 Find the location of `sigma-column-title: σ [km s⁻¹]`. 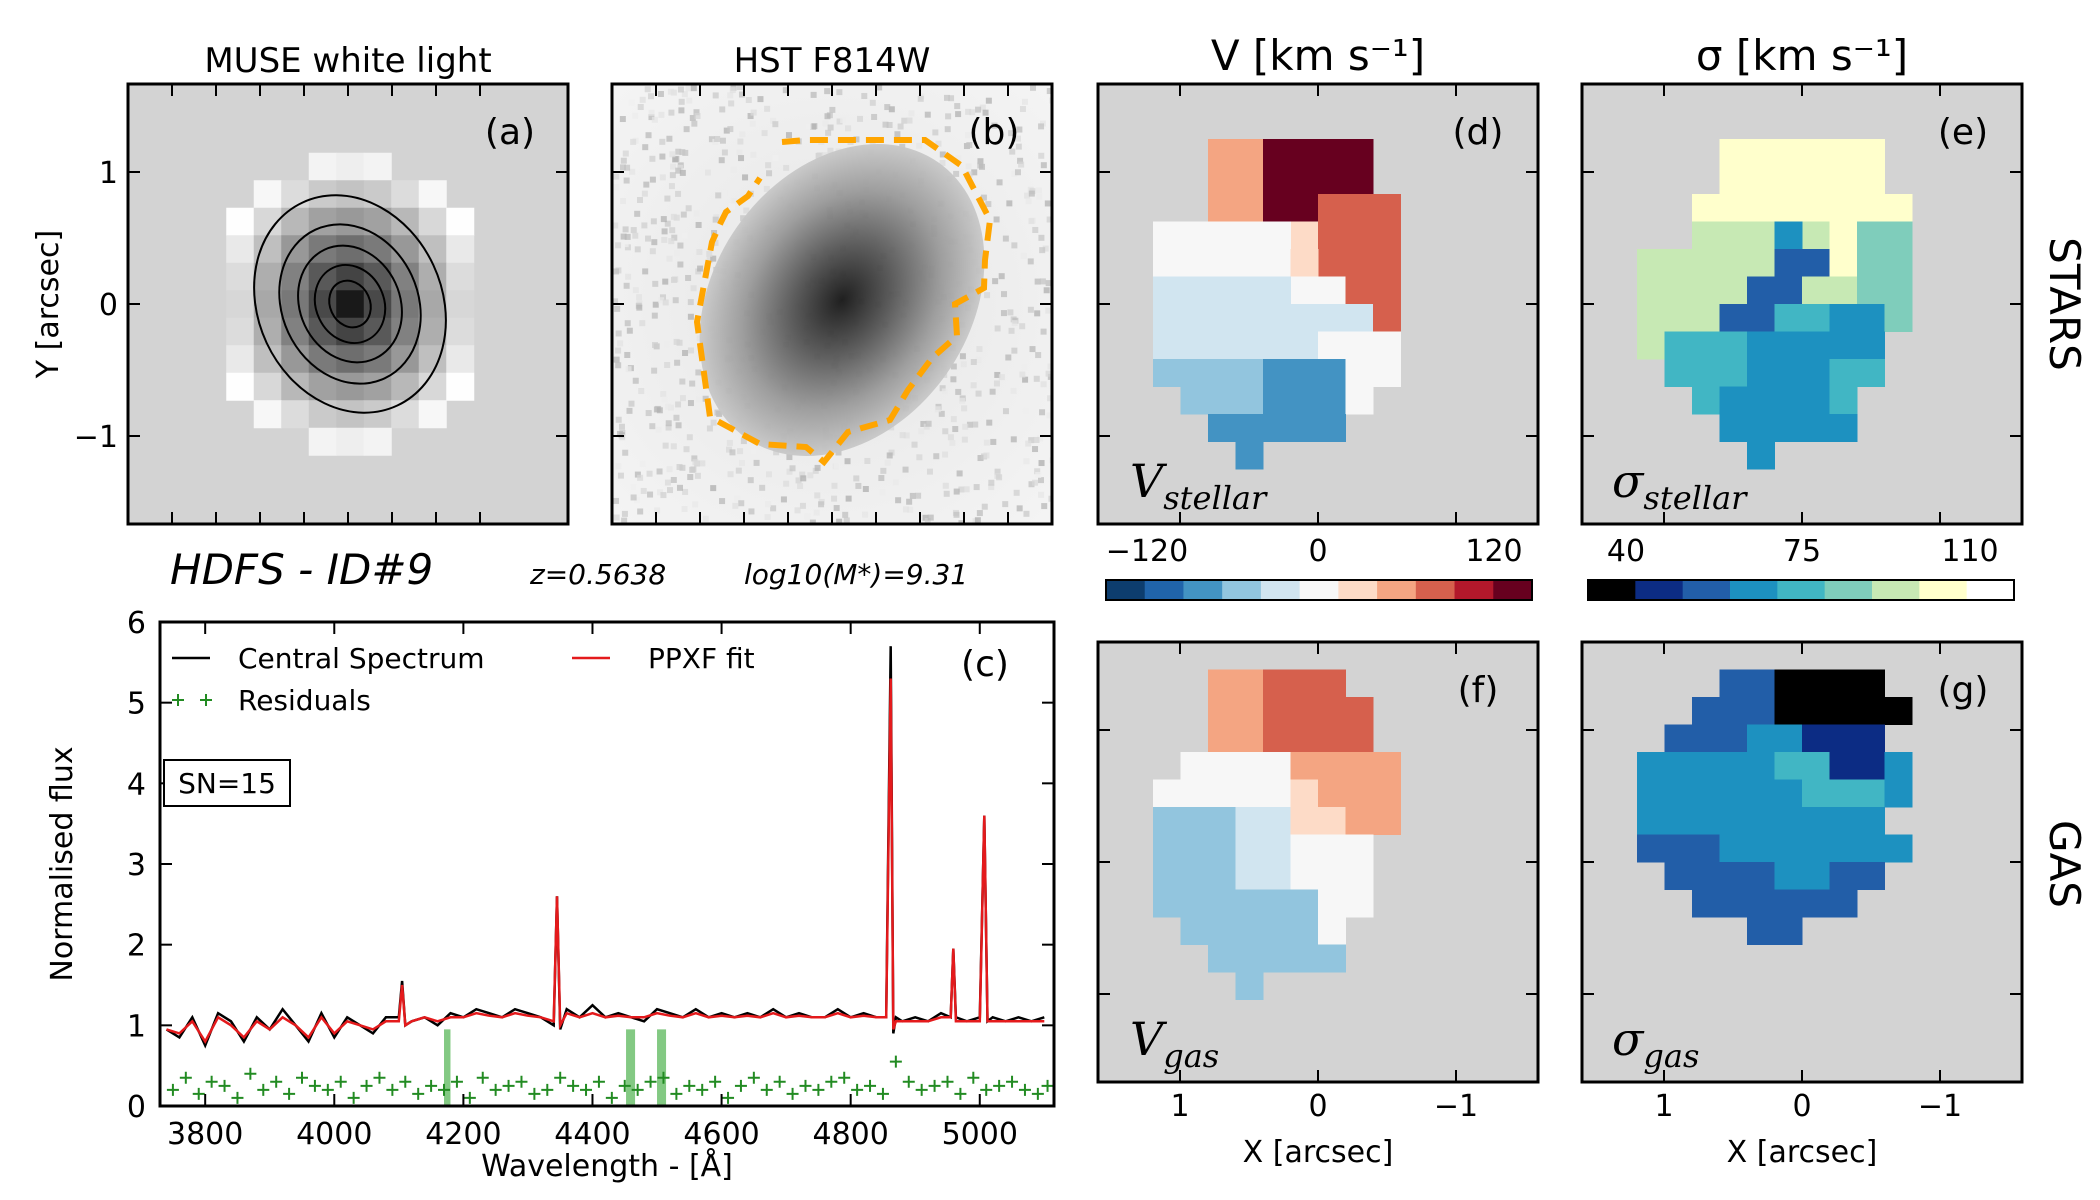

sigma-column-title: σ [km s⁻¹] is located at coordinates (1802, 55).